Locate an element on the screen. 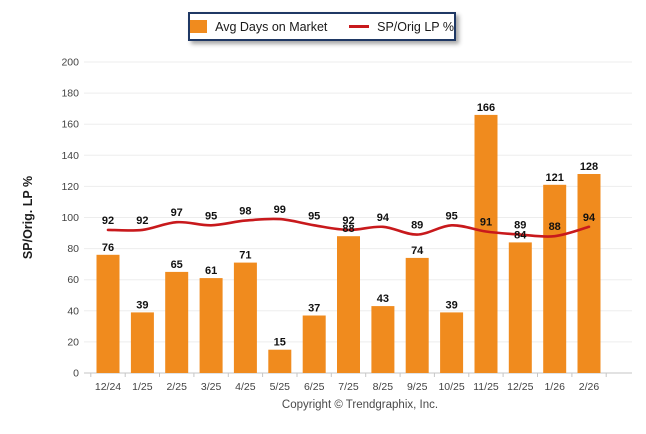  svg-text: 61 is located at coordinates (211, 271).